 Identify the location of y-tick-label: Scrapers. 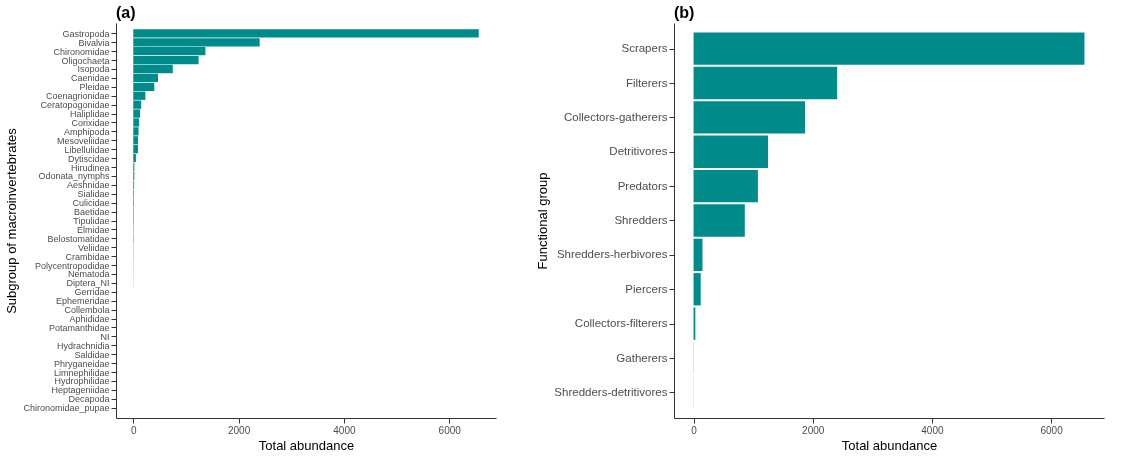
(644, 48).